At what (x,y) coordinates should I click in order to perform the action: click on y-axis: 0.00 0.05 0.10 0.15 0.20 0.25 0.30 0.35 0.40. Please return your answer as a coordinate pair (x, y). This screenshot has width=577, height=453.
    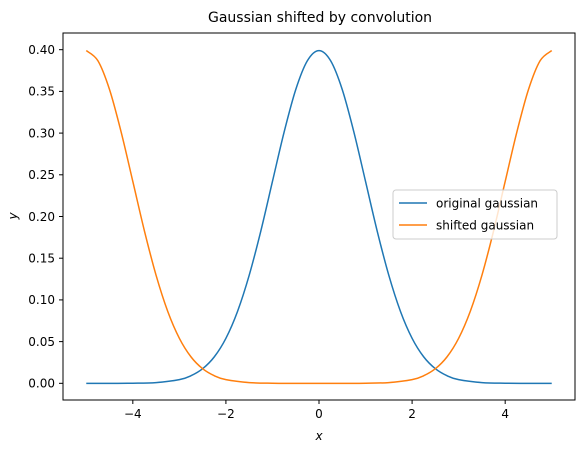
    Looking at the image, I should click on (45, 217).